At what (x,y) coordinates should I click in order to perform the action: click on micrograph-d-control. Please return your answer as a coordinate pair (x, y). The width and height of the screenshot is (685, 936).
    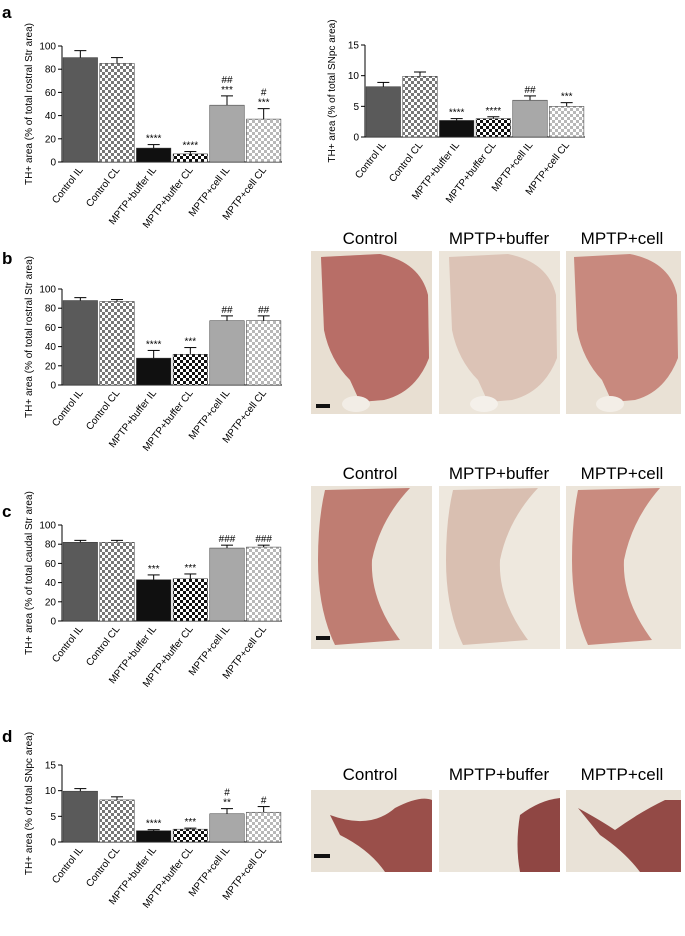
    Looking at the image, I should click on (371, 831).